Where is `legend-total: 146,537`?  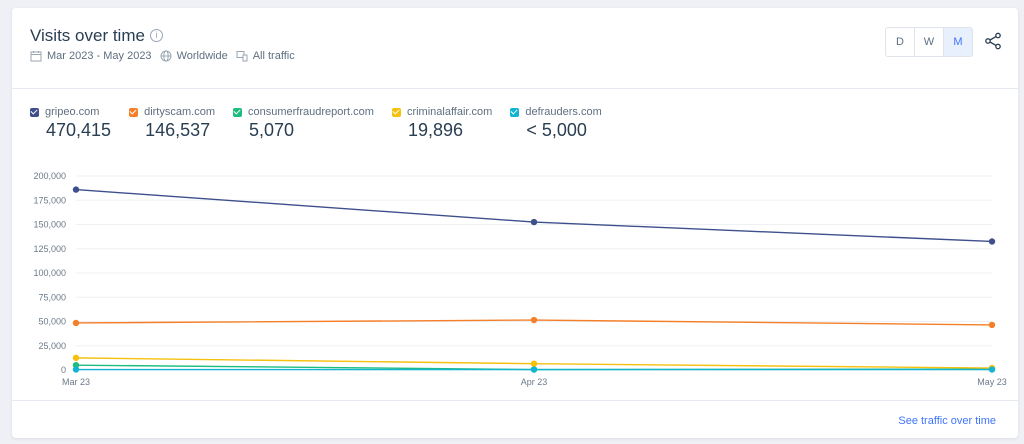
legend-total: 146,537 is located at coordinates (178, 130).